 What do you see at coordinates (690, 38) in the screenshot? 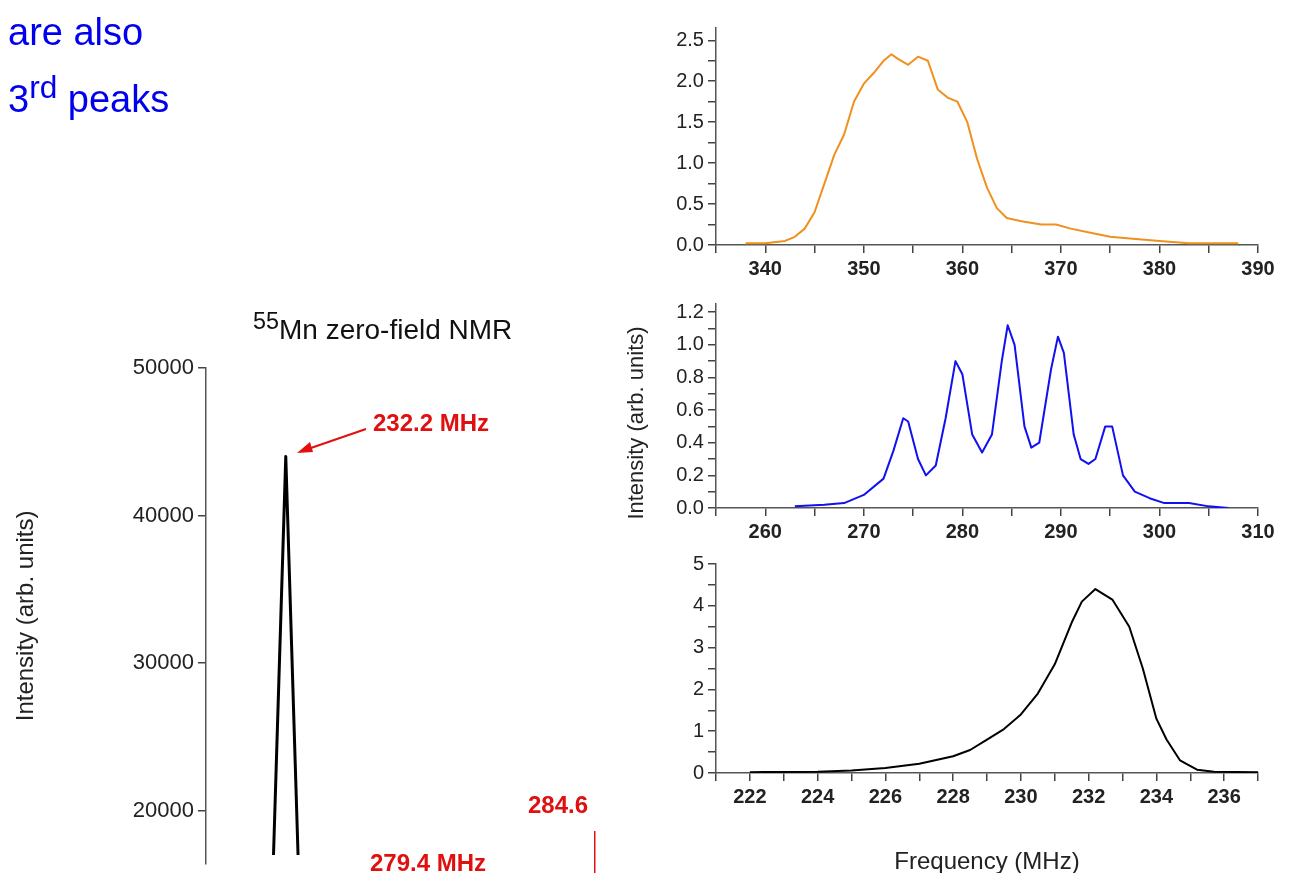
I see `y-tick-label: 2.5` at bounding box center [690, 38].